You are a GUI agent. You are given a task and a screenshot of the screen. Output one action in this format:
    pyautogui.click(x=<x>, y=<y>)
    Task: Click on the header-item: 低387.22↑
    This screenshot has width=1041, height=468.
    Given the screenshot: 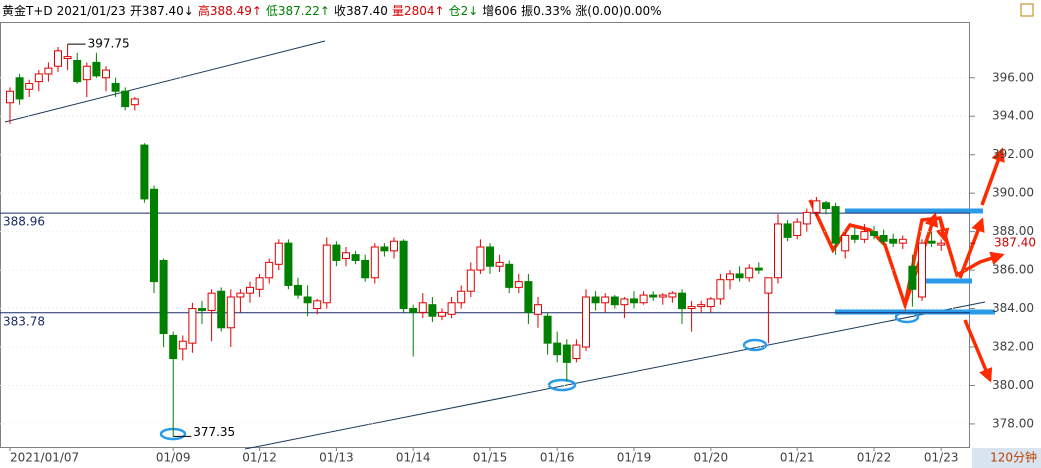 What is the action you would take?
    pyautogui.click(x=298, y=11)
    